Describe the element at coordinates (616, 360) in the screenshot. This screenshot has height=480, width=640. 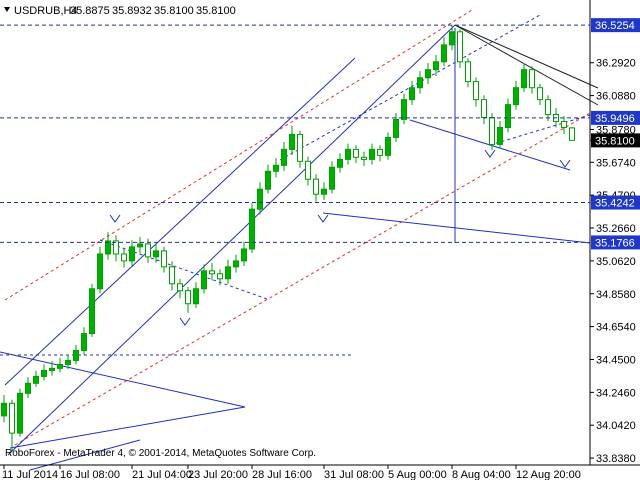
I see `y-tick-label: 34.4500` at that location.